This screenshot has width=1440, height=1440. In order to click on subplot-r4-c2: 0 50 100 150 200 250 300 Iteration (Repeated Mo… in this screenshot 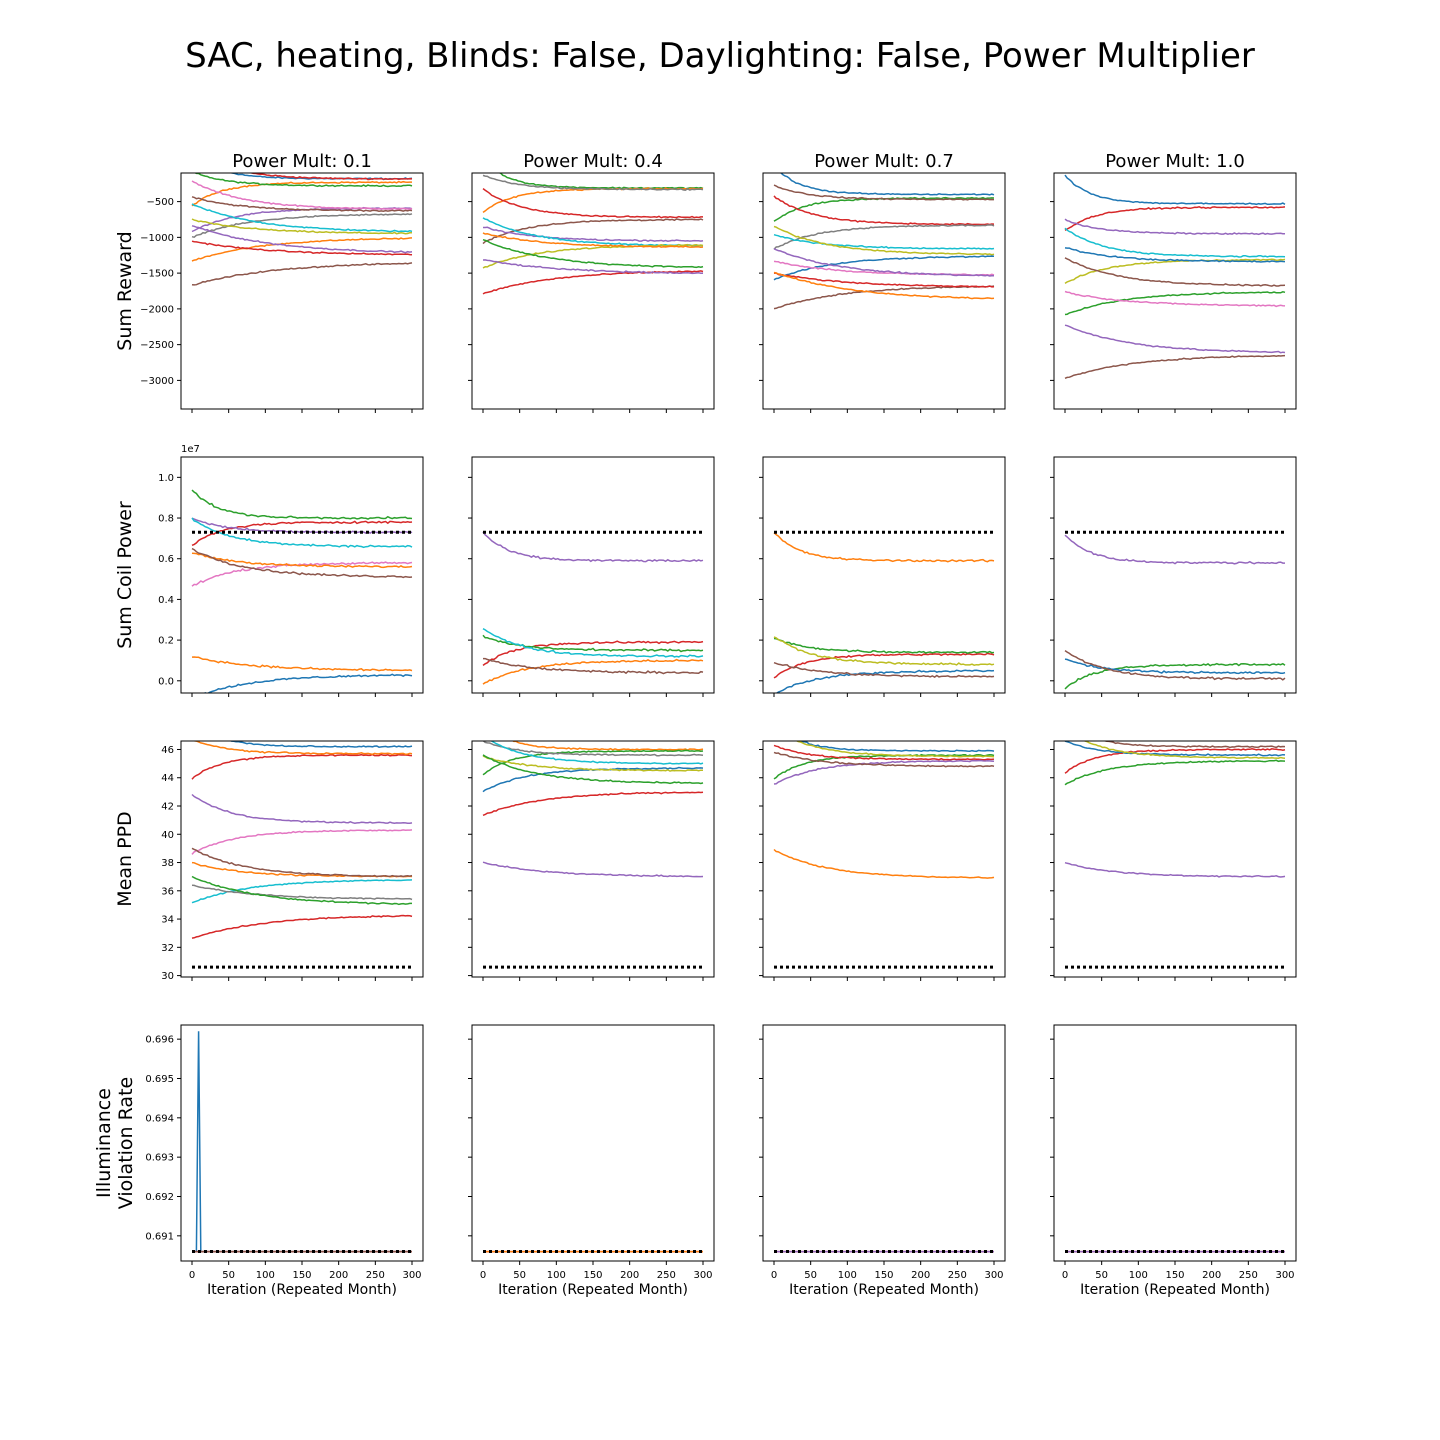, I will do `click(591, 1161)`.